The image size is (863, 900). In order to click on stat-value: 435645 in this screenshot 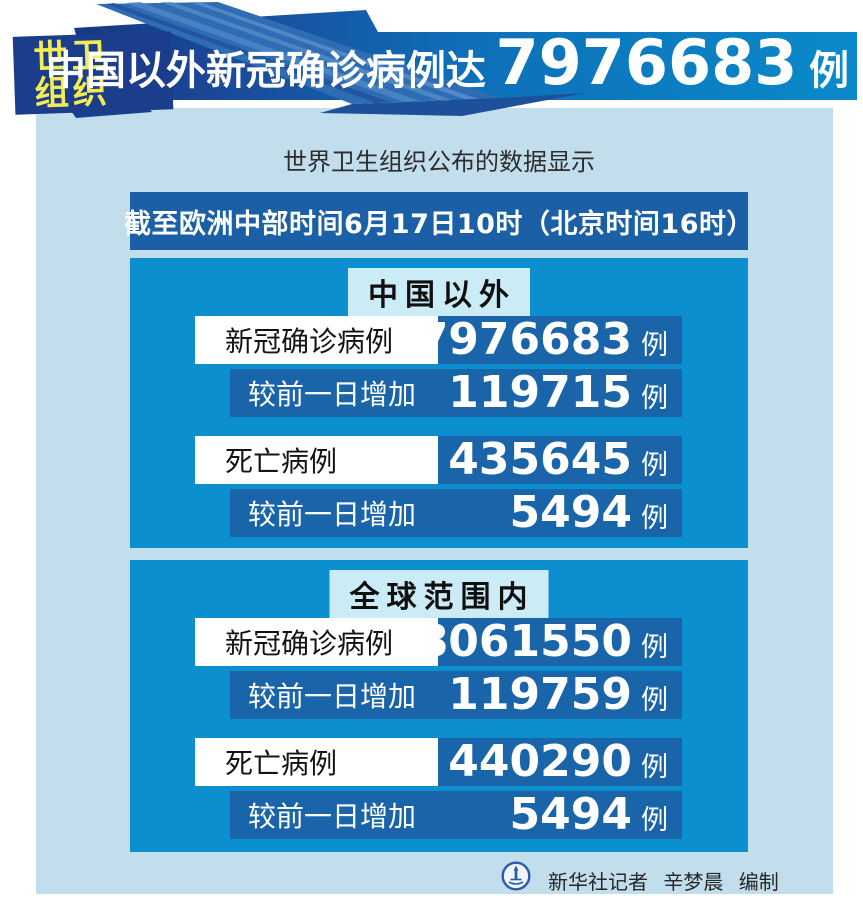, I will do `click(540, 459)`.